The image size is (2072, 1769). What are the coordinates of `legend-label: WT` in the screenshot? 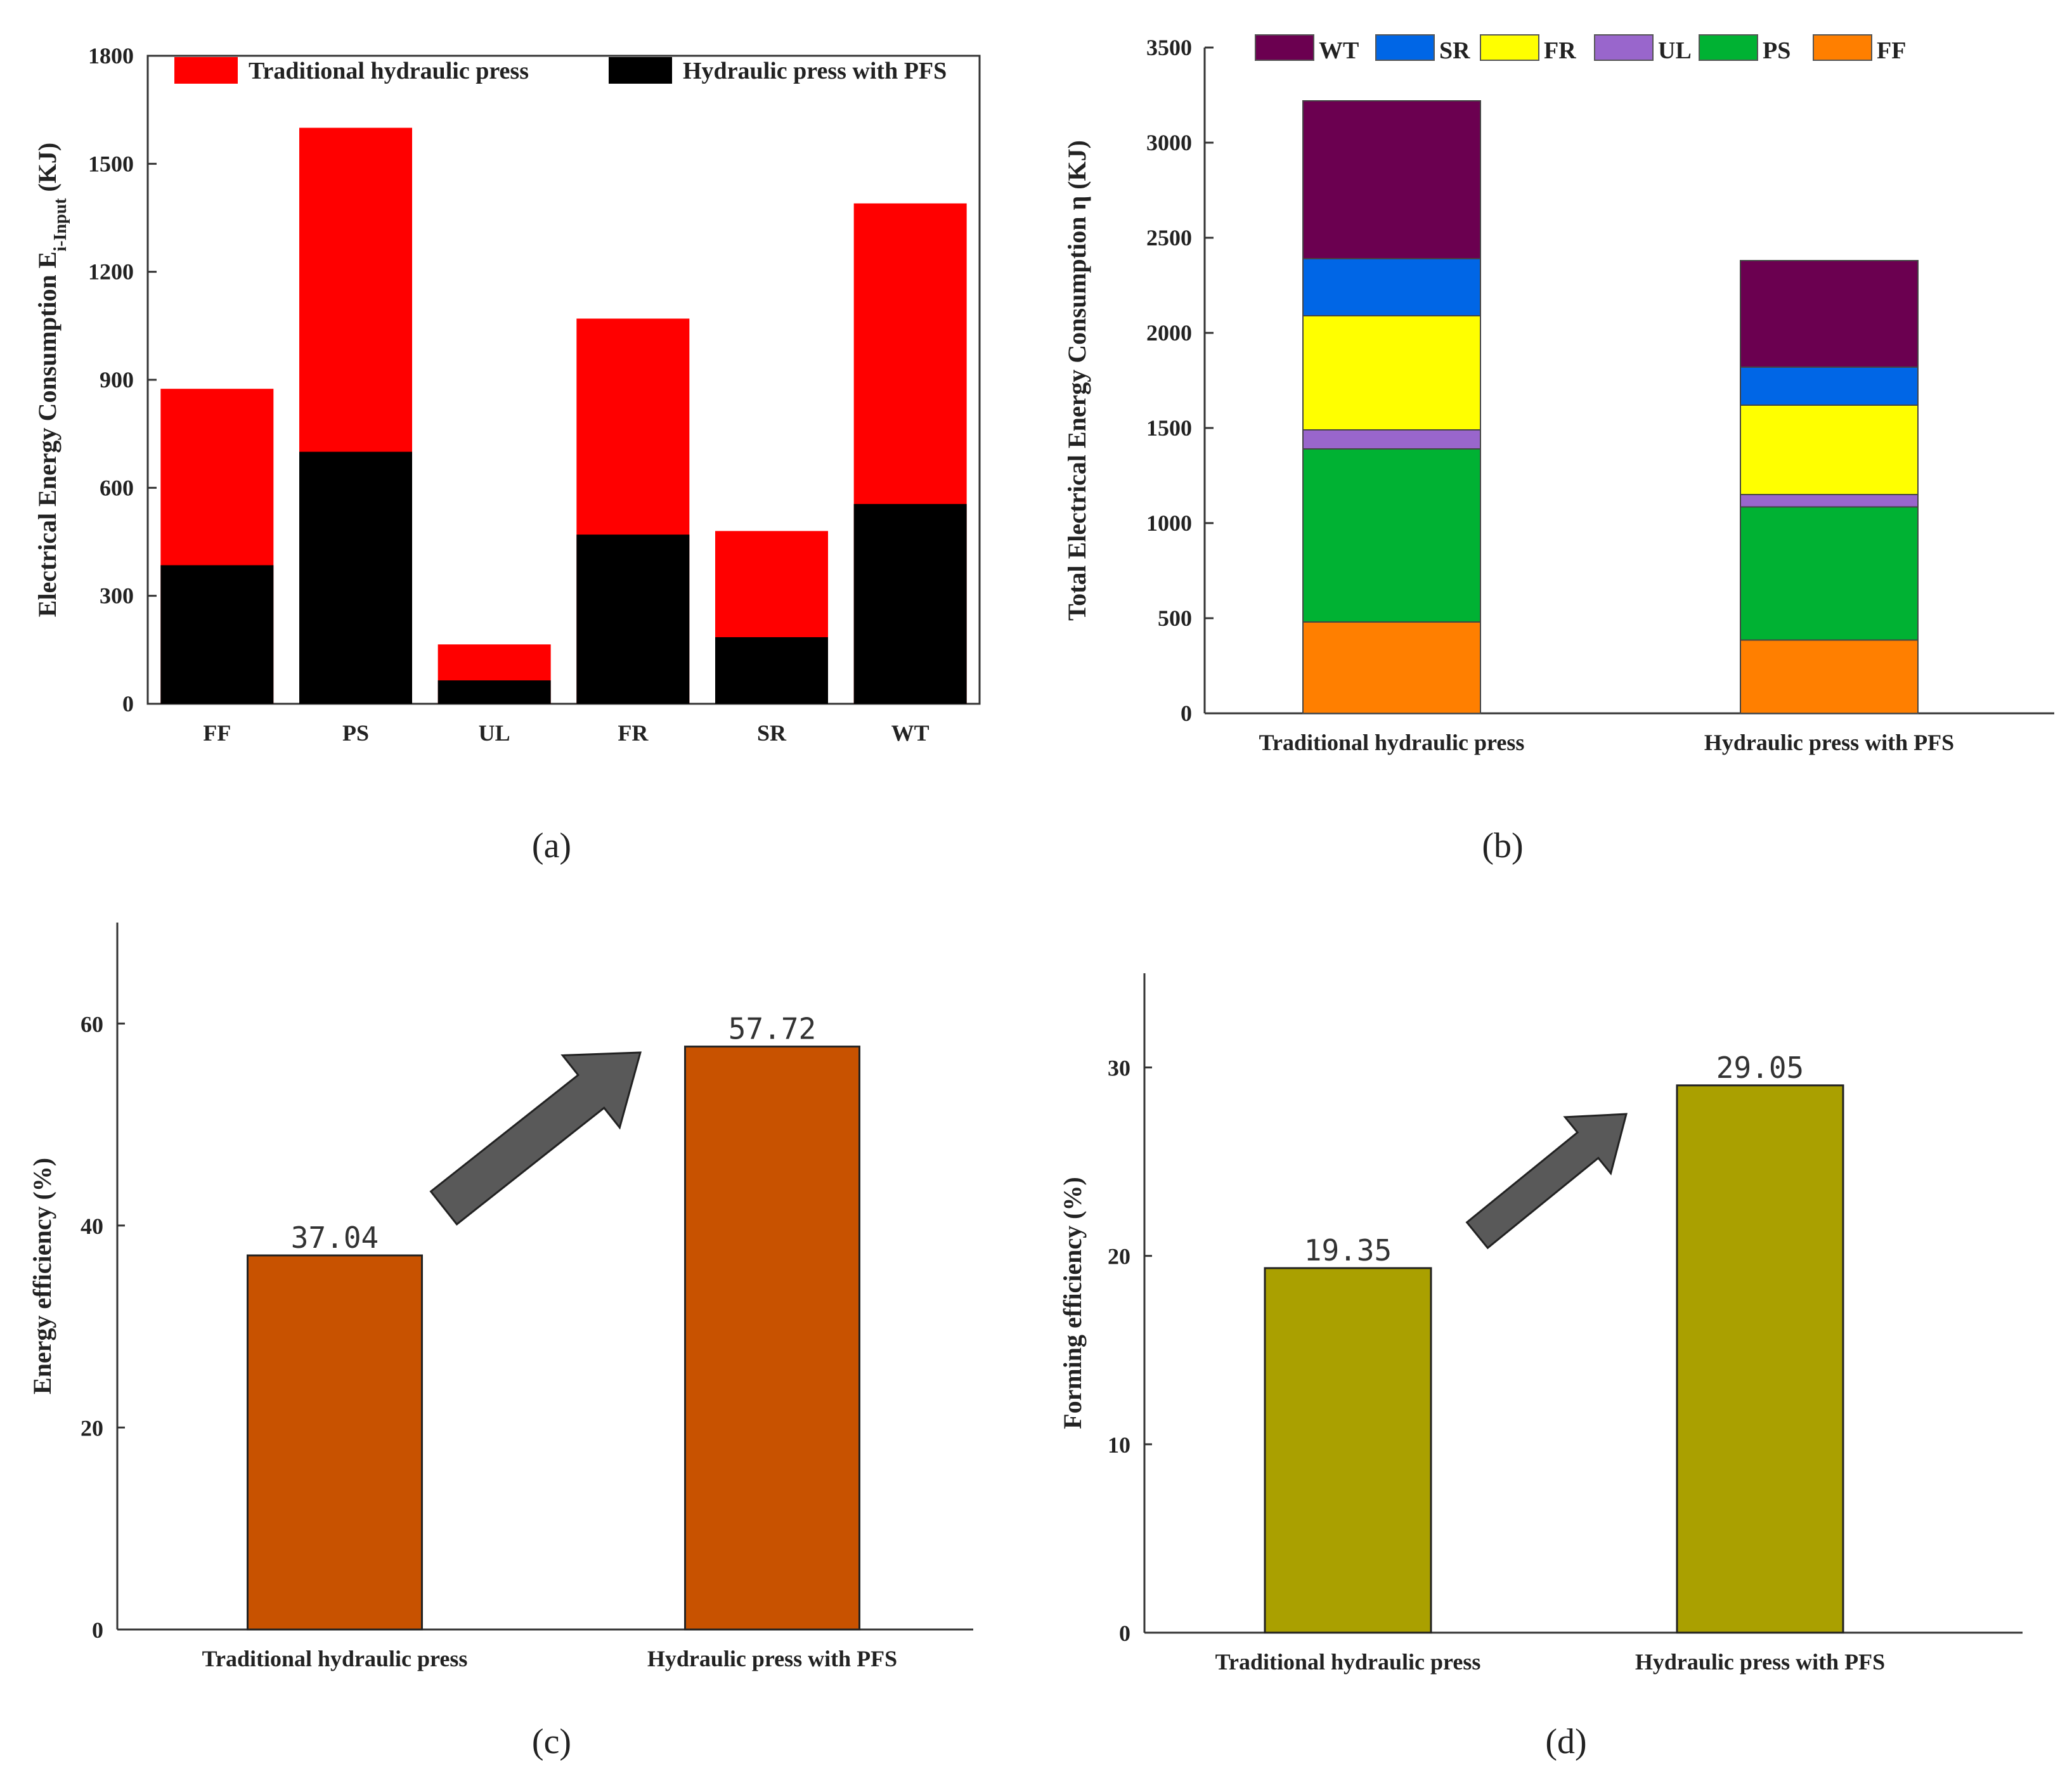 It's located at (1339, 51).